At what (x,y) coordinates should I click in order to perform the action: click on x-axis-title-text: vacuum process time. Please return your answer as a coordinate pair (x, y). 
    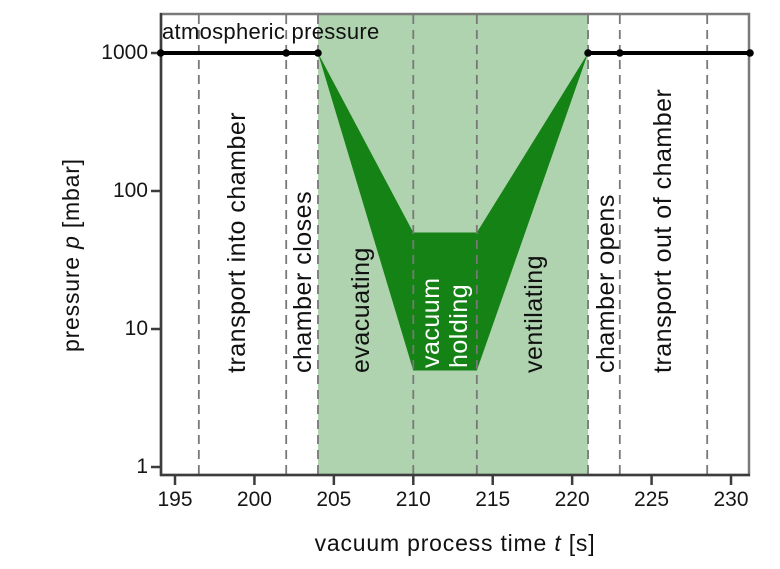
    Looking at the image, I should click on (434, 543).